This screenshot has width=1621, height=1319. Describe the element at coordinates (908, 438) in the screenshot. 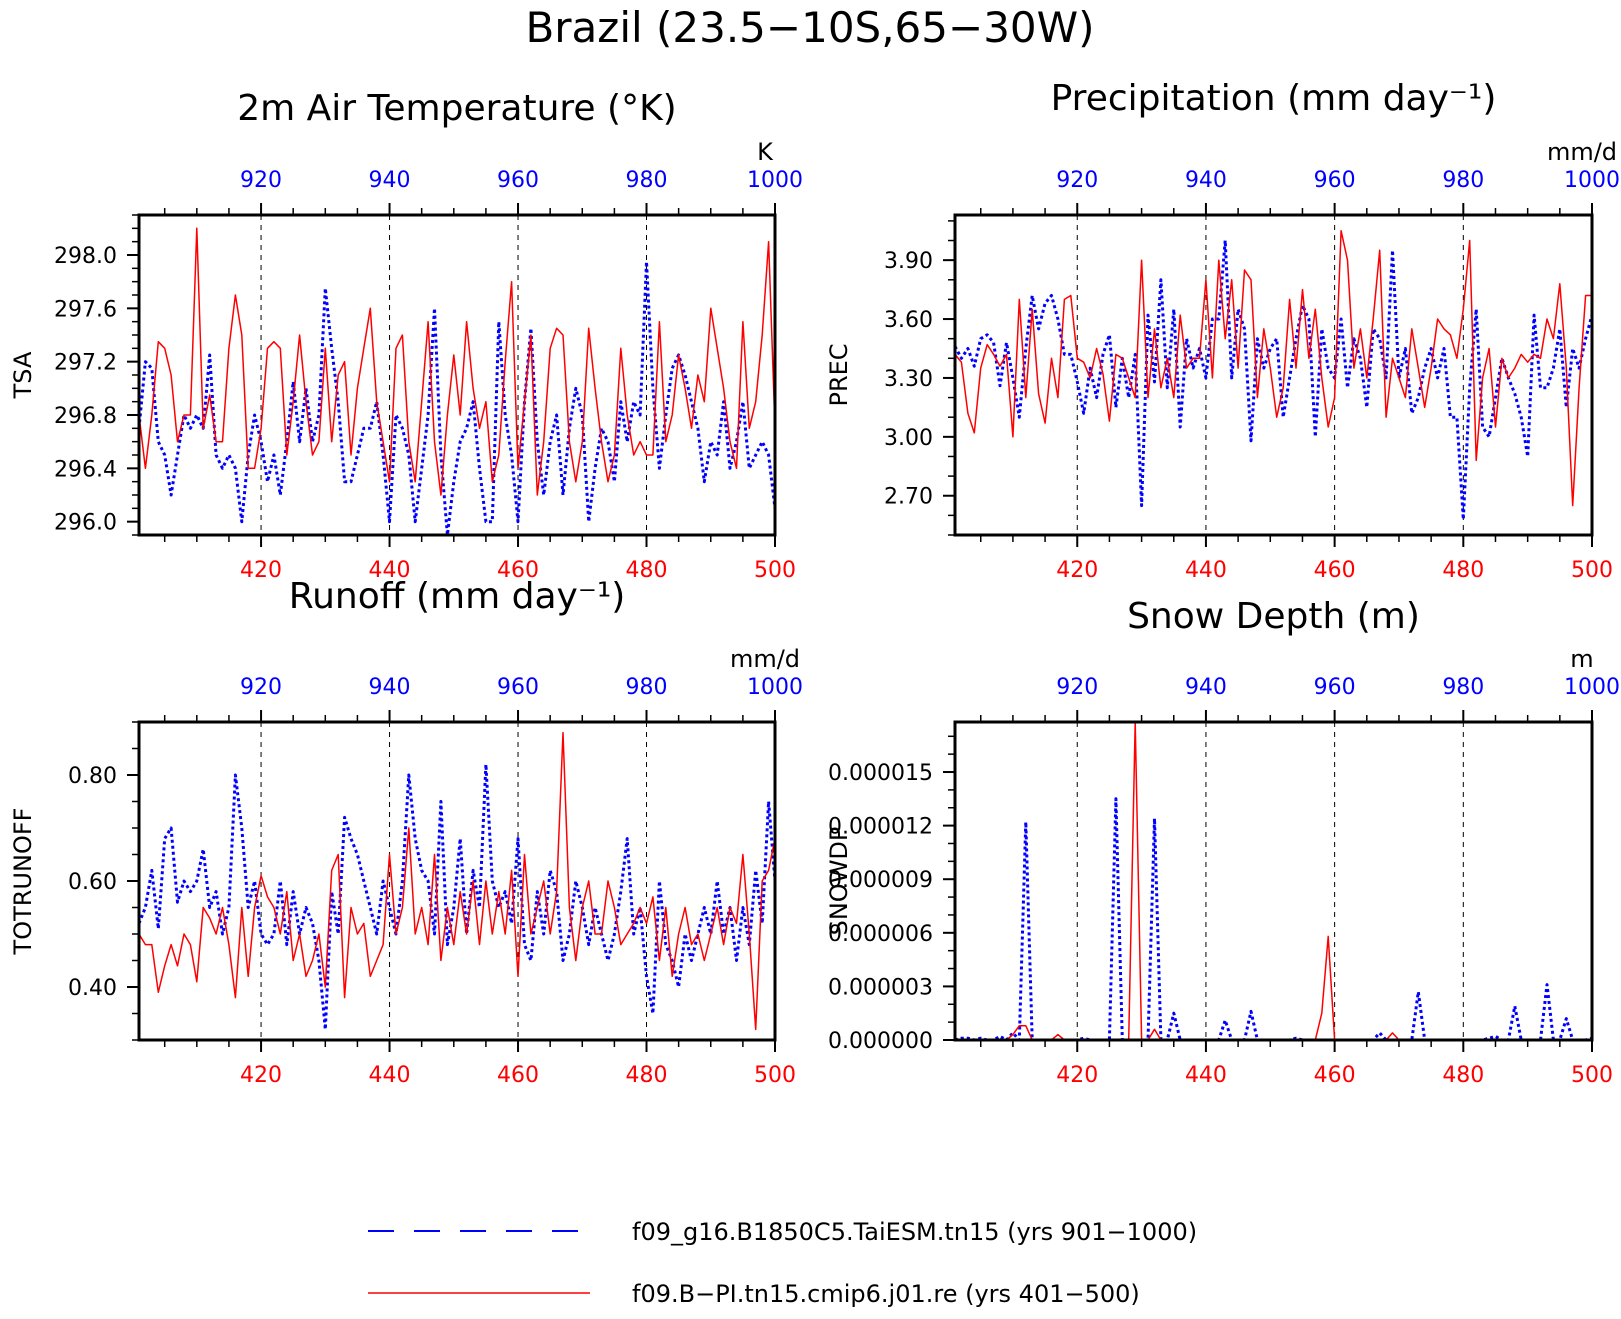

I see `y-tick-label: 3.00` at that location.